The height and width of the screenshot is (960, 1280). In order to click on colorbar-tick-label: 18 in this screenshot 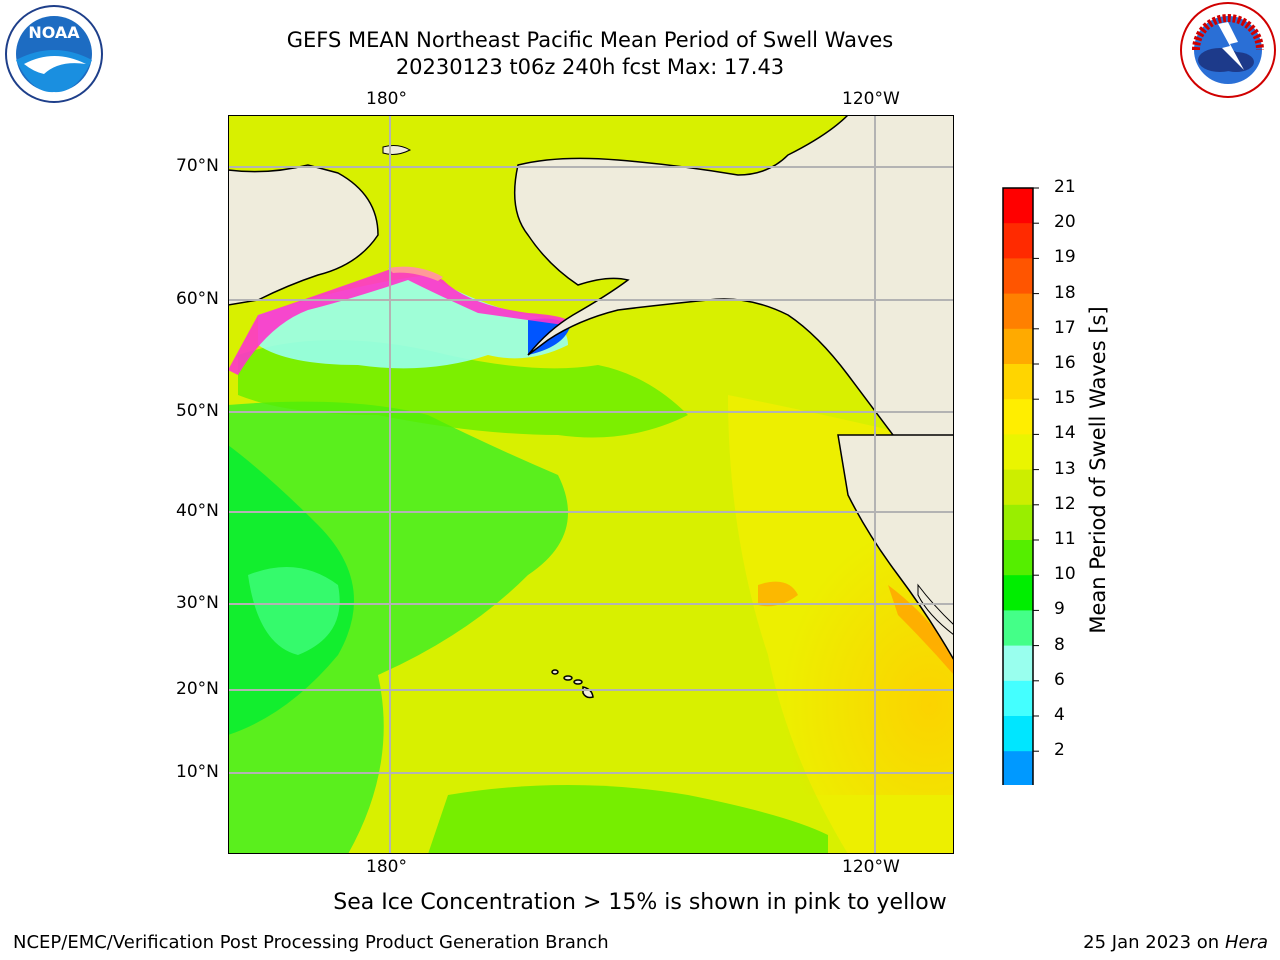, I will do `click(1065, 292)`.